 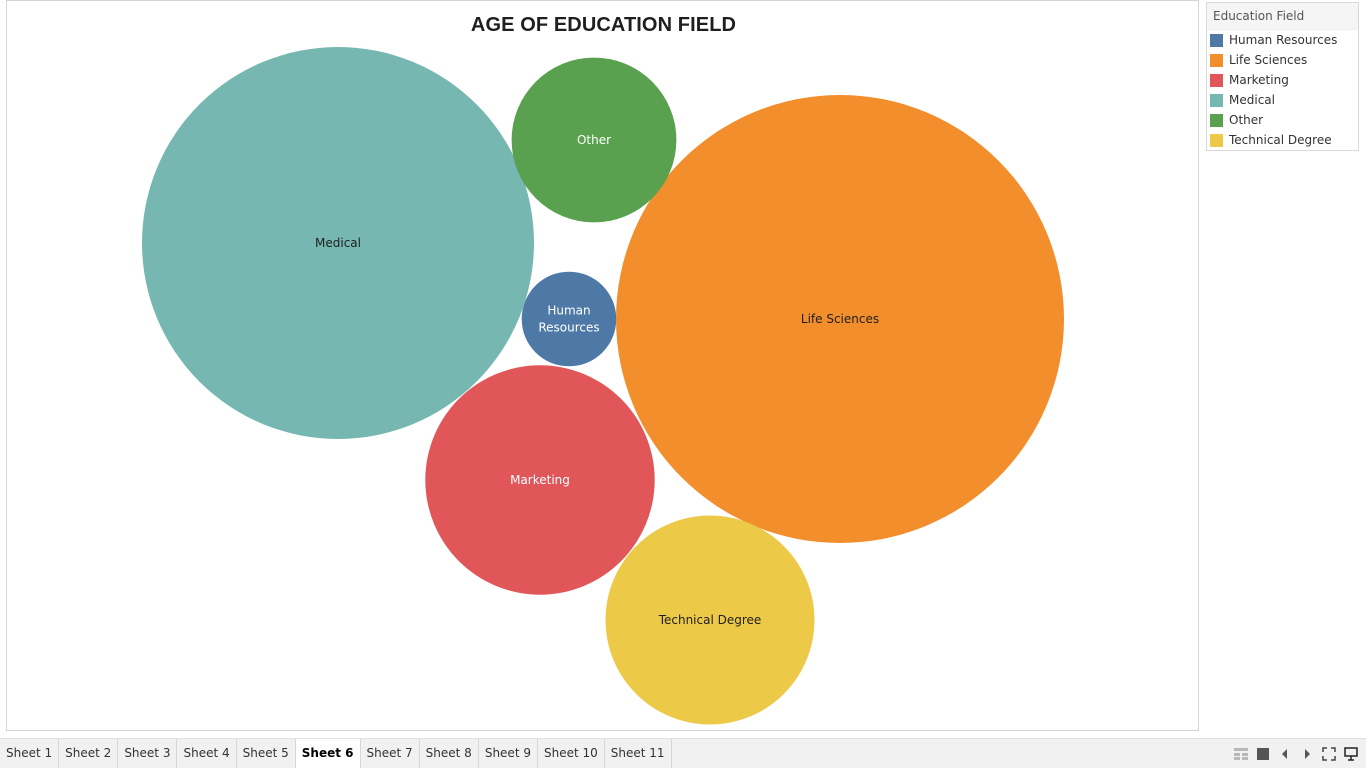 I want to click on tab-sheet-9: Sheet 9, so click(x=508, y=753).